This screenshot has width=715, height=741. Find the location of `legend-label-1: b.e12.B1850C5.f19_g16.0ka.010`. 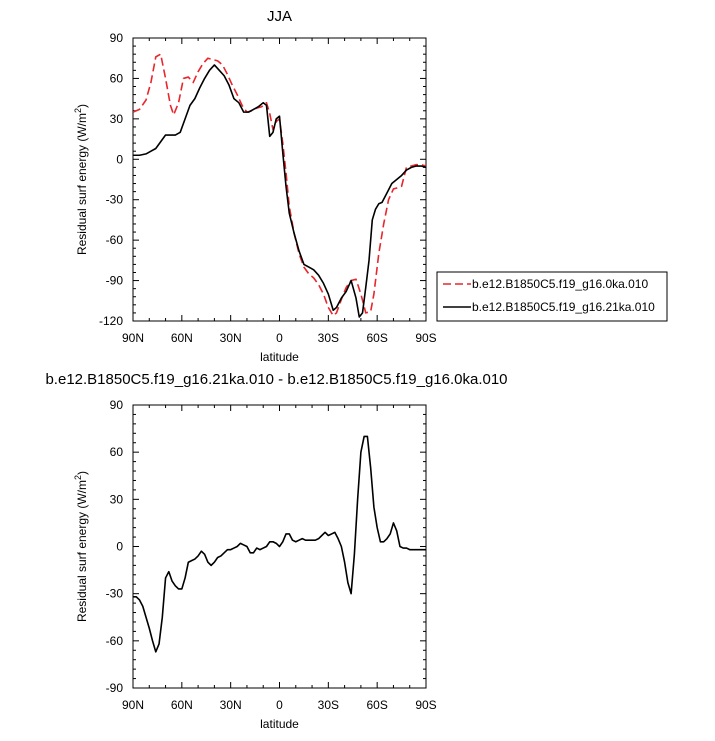

legend-label-1: b.e12.B1850C5.f19_g16.0ka.010 is located at coordinates (560, 284).